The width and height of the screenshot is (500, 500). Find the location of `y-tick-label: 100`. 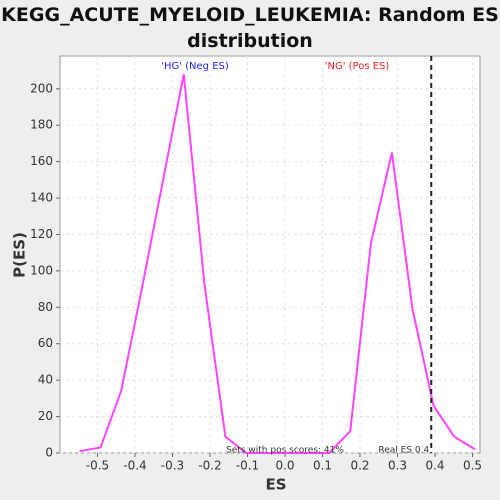

y-tick-label: 100 is located at coordinates (41, 270).